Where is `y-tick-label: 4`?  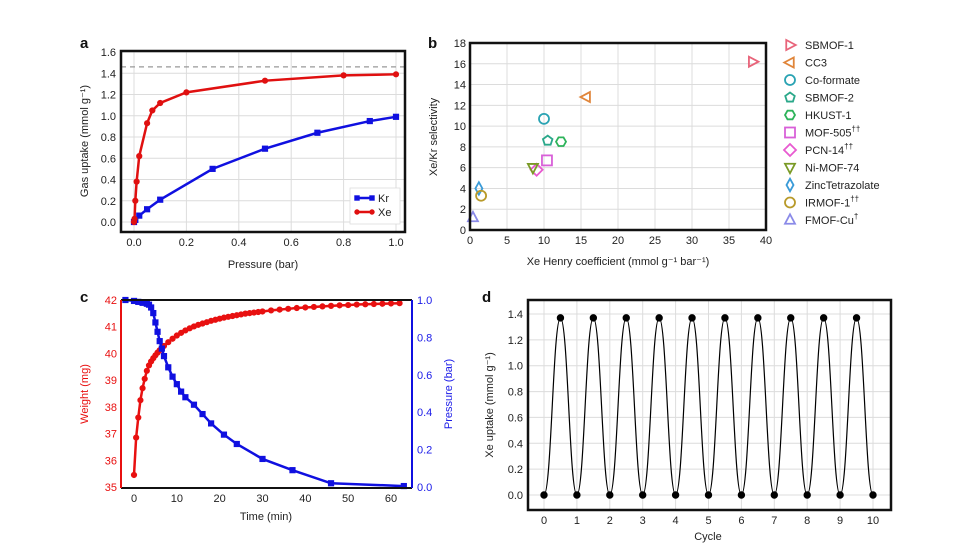 y-tick-label: 4 is located at coordinates (463, 189).